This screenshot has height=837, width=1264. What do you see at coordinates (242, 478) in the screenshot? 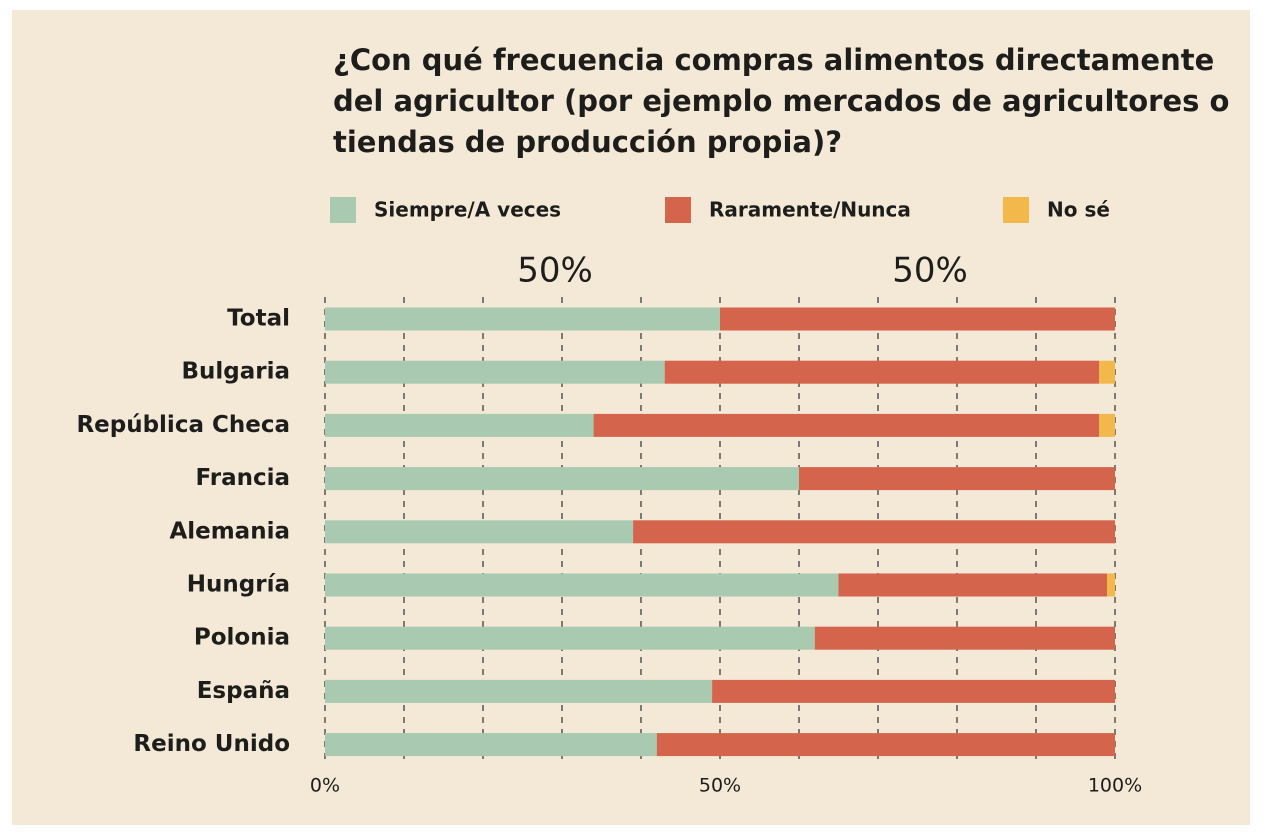
I see `y-tick-label: Francia` at bounding box center [242, 478].